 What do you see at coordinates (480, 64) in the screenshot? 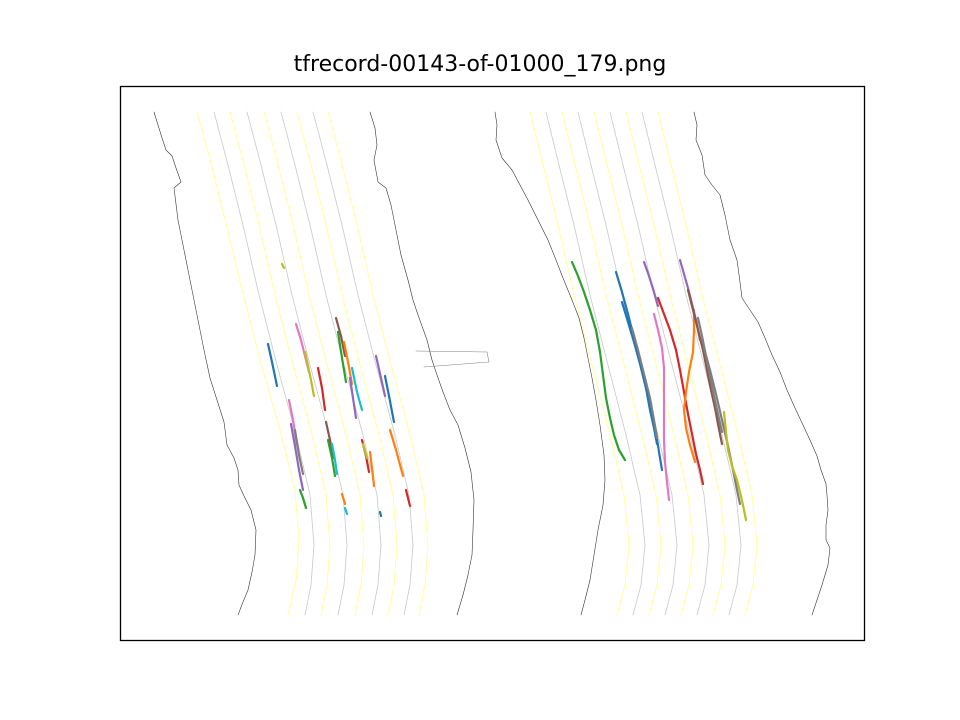
I see `chart-title: tfrecord-00143-of-01000_179.png` at bounding box center [480, 64].